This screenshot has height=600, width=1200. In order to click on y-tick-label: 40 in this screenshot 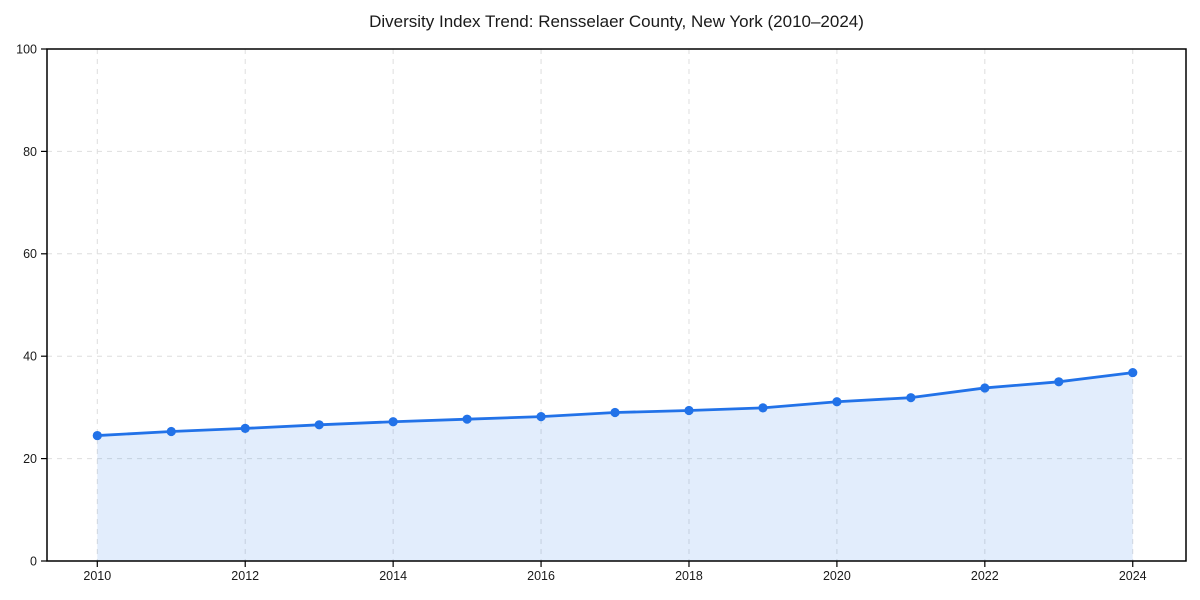, I will do `click(30, 357)`.